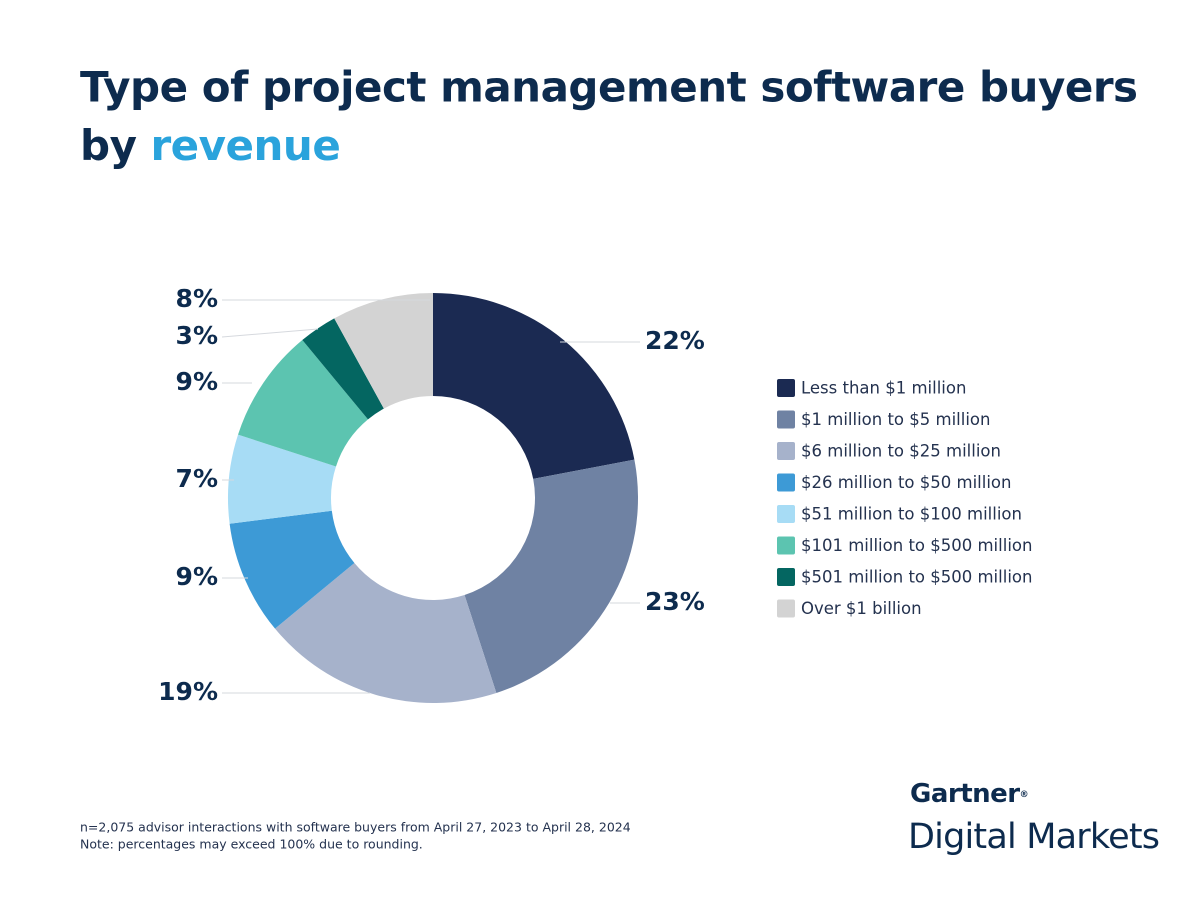  I want to click on value-label: 7%, so click(197, 478).